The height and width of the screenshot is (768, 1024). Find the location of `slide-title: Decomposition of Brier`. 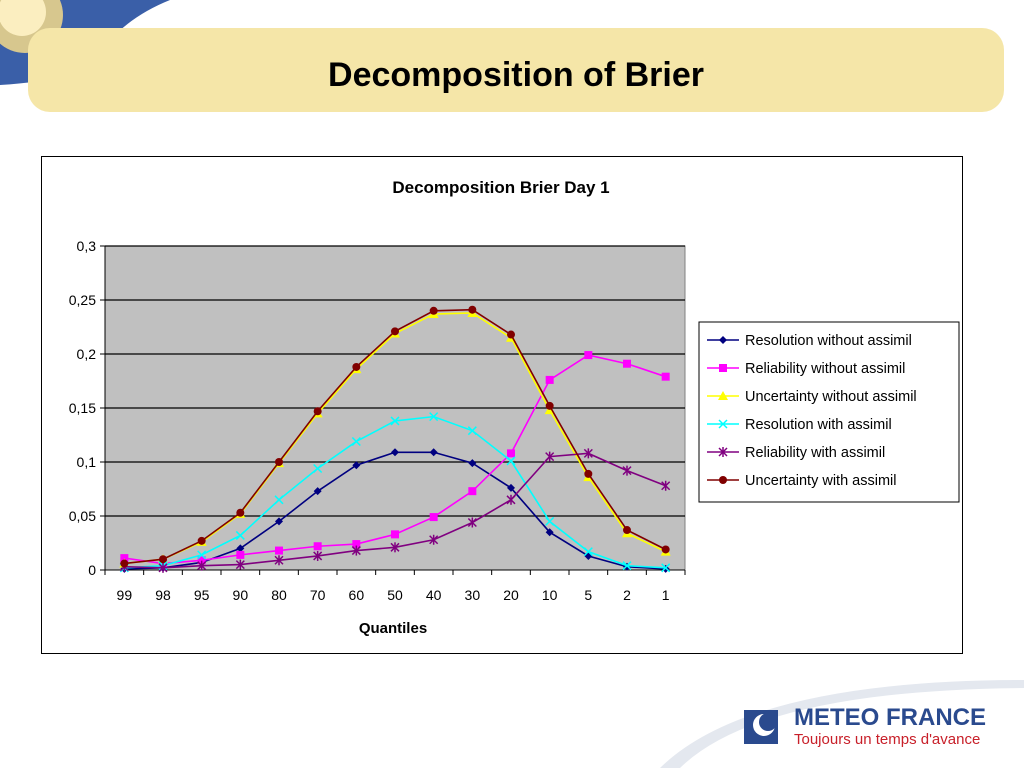

slide-title: Decomposition of Brier is located at coordinates (516, 75).